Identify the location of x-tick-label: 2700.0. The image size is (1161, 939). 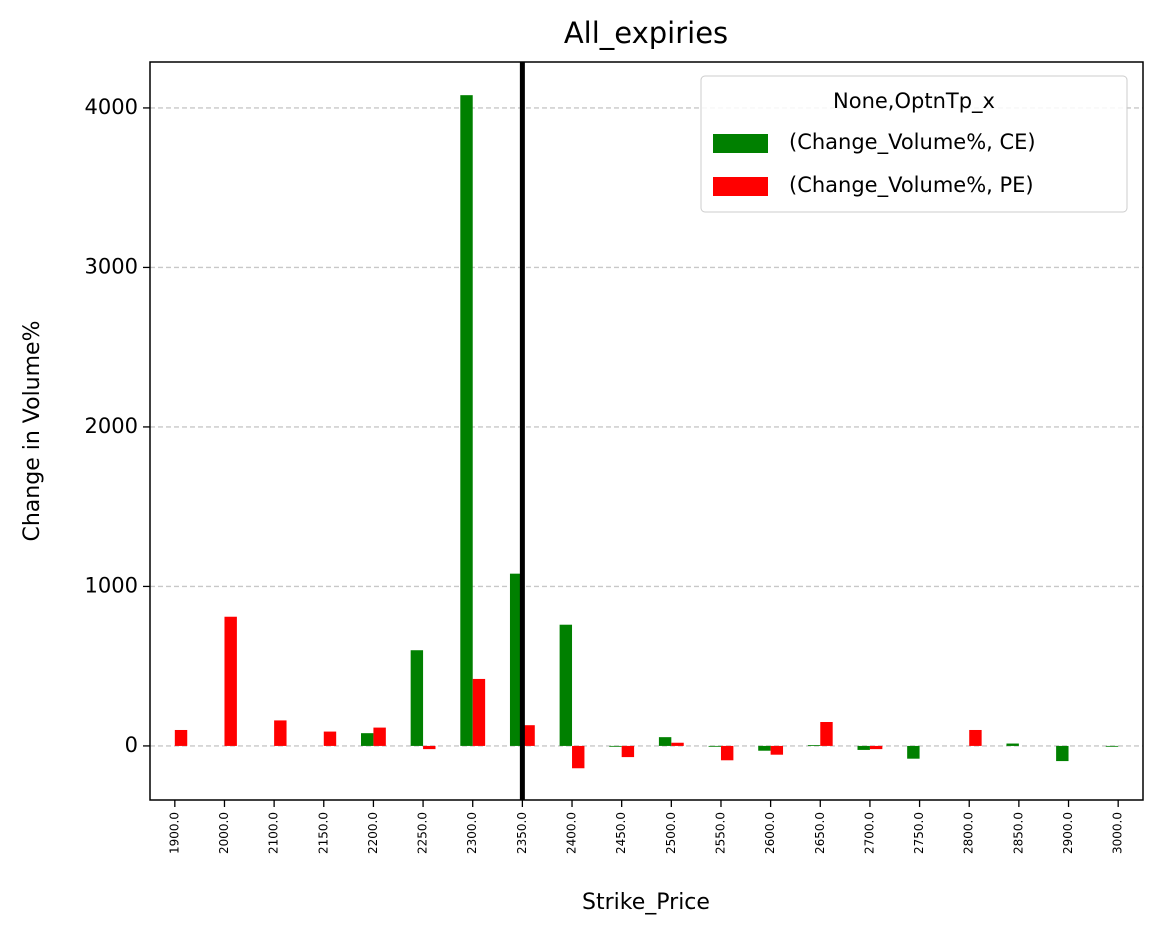
(869, 833).